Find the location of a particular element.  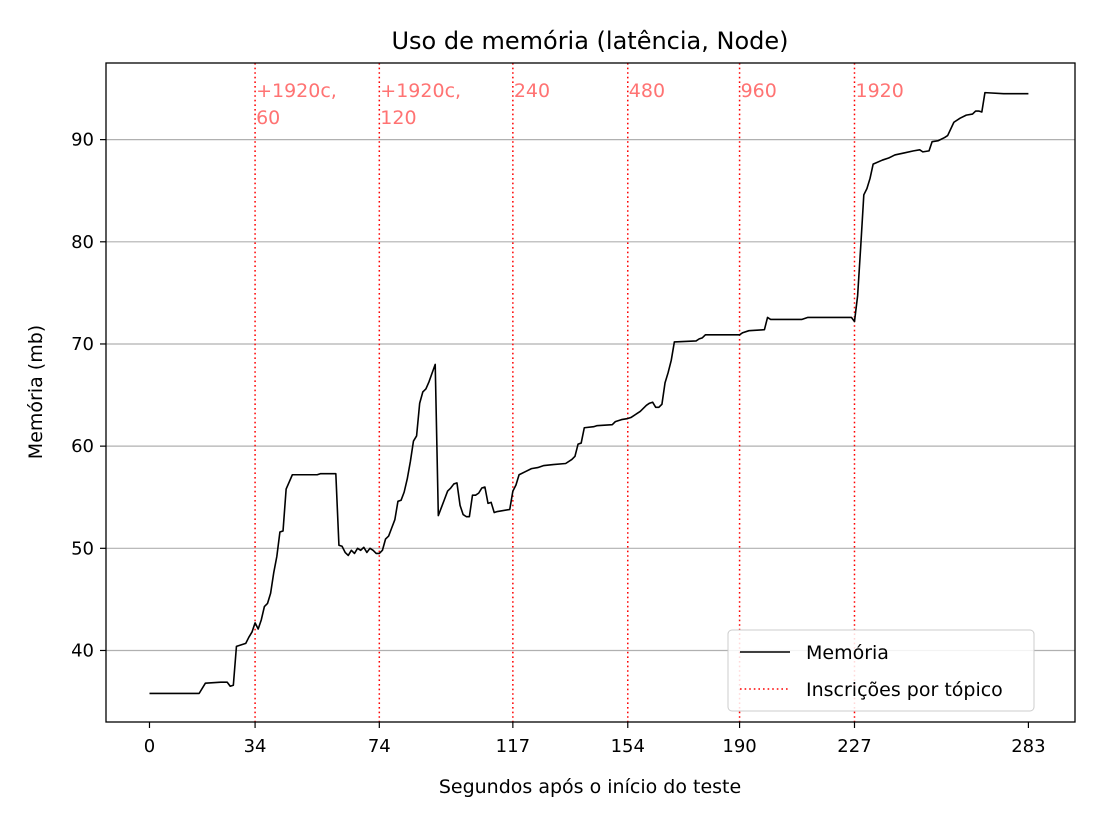

x-tick-label-6: 227 is located at coordinates (854, 746).